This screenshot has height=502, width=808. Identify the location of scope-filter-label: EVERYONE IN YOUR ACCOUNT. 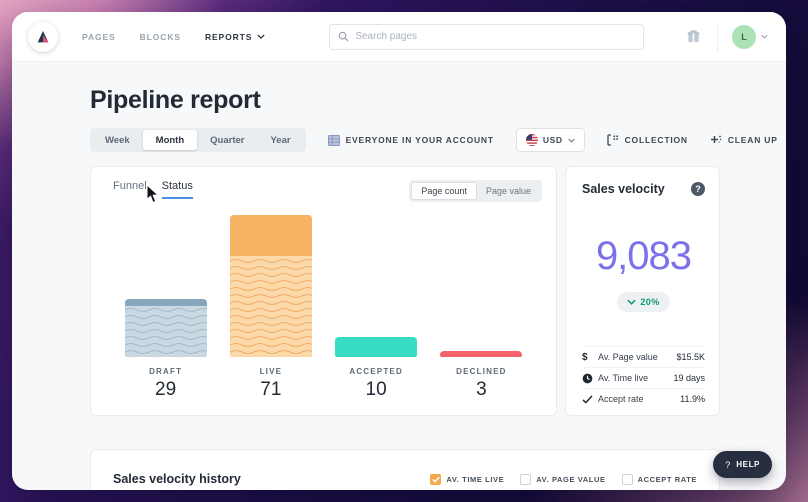
(419, 140).